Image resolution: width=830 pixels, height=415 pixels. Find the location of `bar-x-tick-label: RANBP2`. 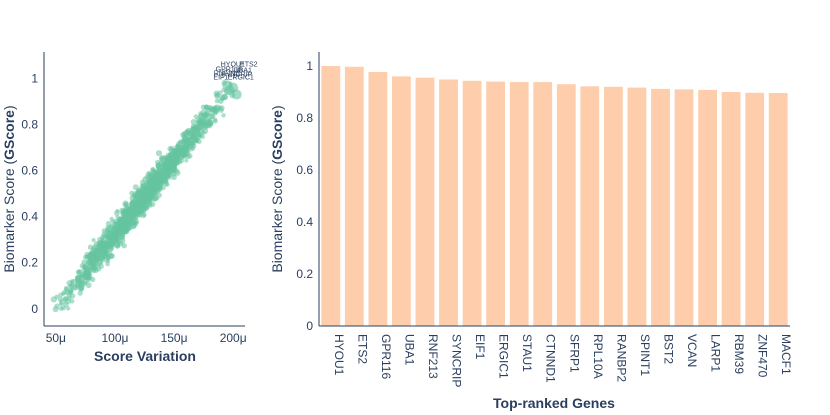

bar-x-tick-label: RANBP2 is located at coordinates (621, 358).